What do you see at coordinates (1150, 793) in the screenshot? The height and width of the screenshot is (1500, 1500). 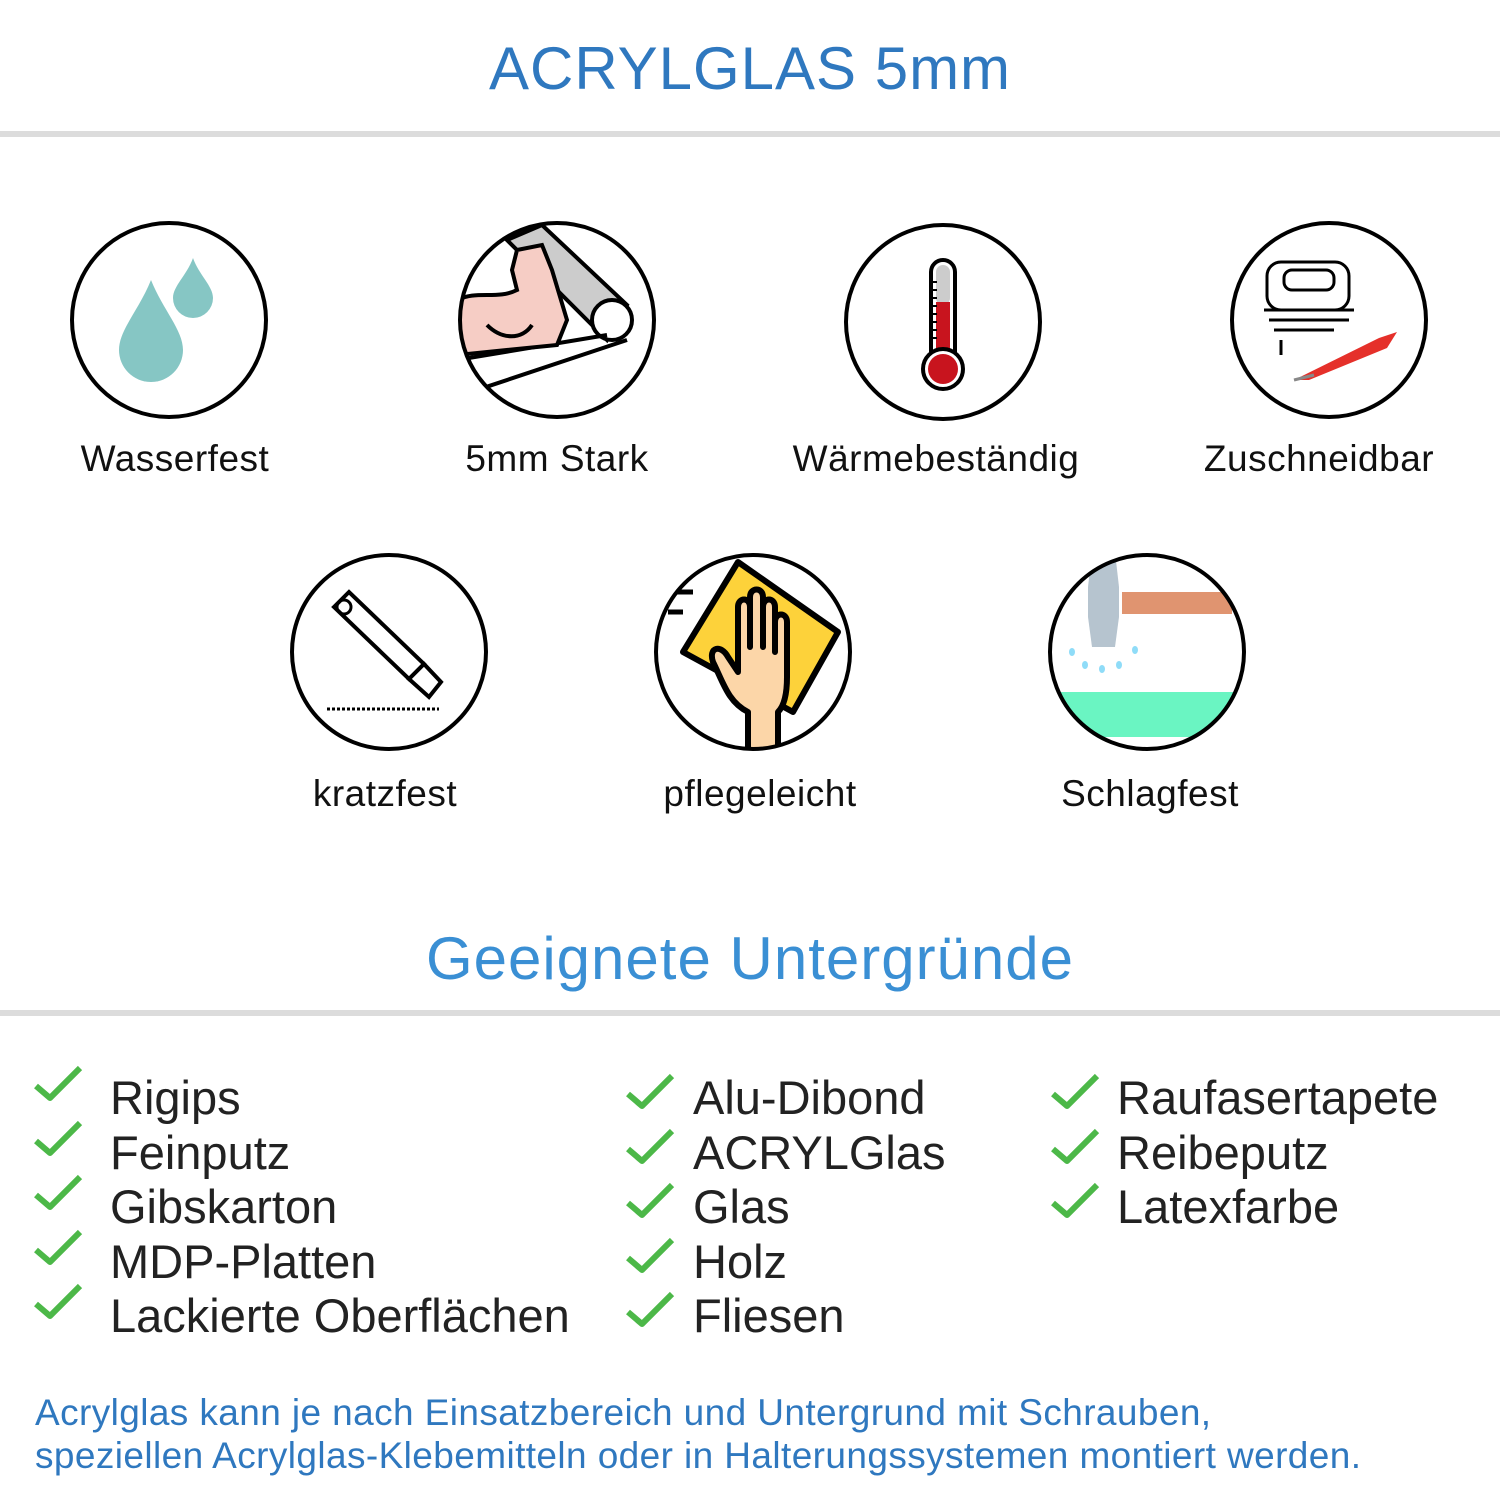 I see `feature-label-schlagfest: Schlagfest` at bounding box center [1150, 793].